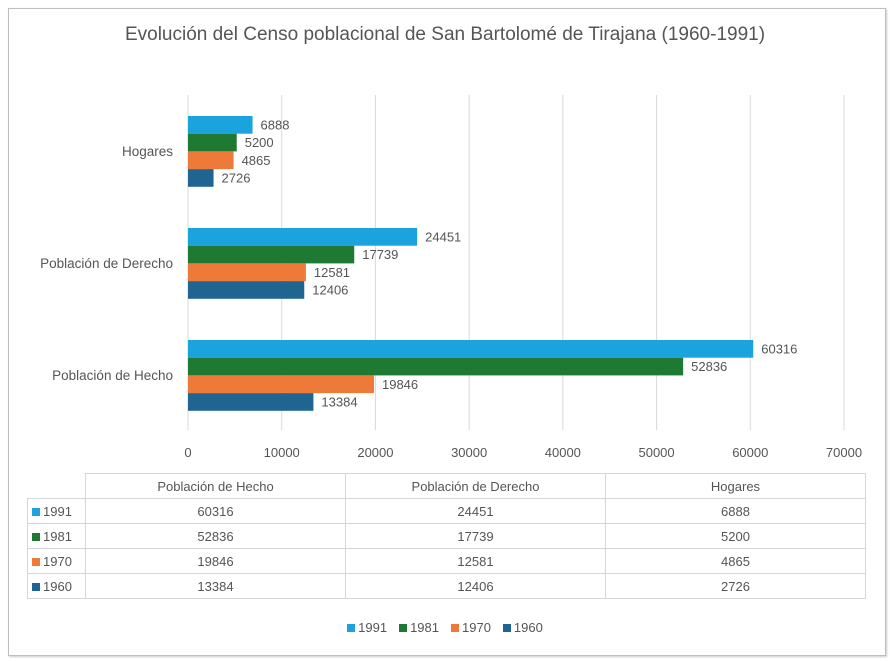  I want to click on table-cell: 12406, so click(475, 586).